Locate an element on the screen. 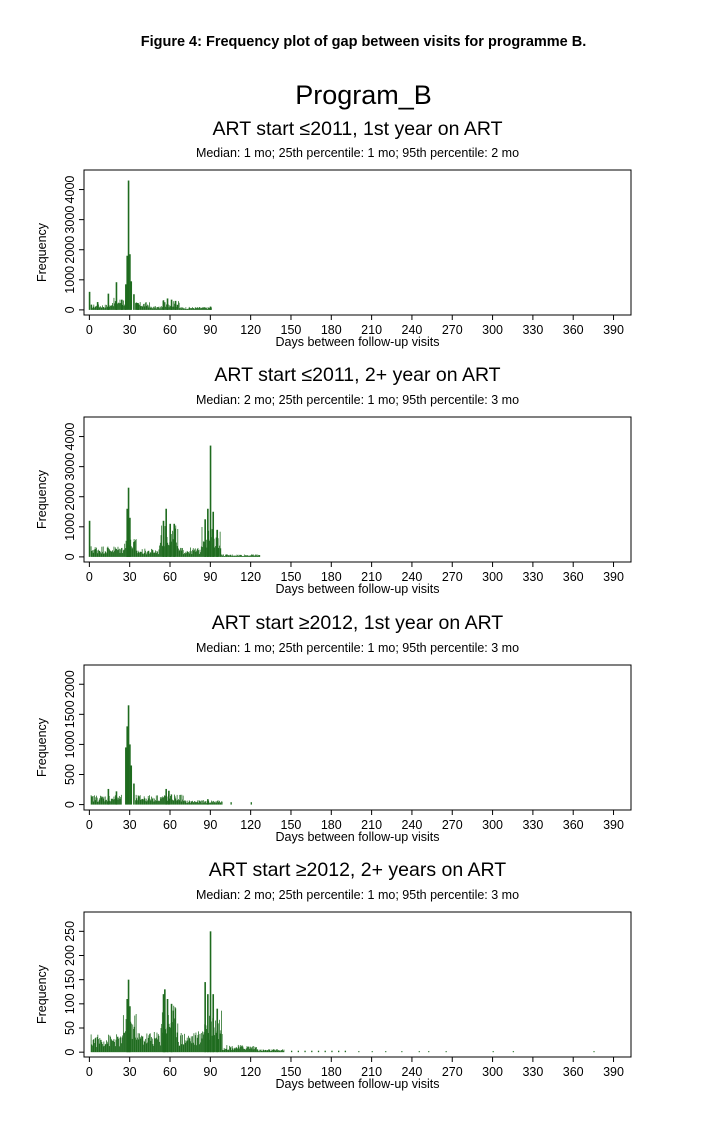 The height and width of the screenshot is (1132, 727). y-tick-label: 0 is located at coordinates (70, 309).